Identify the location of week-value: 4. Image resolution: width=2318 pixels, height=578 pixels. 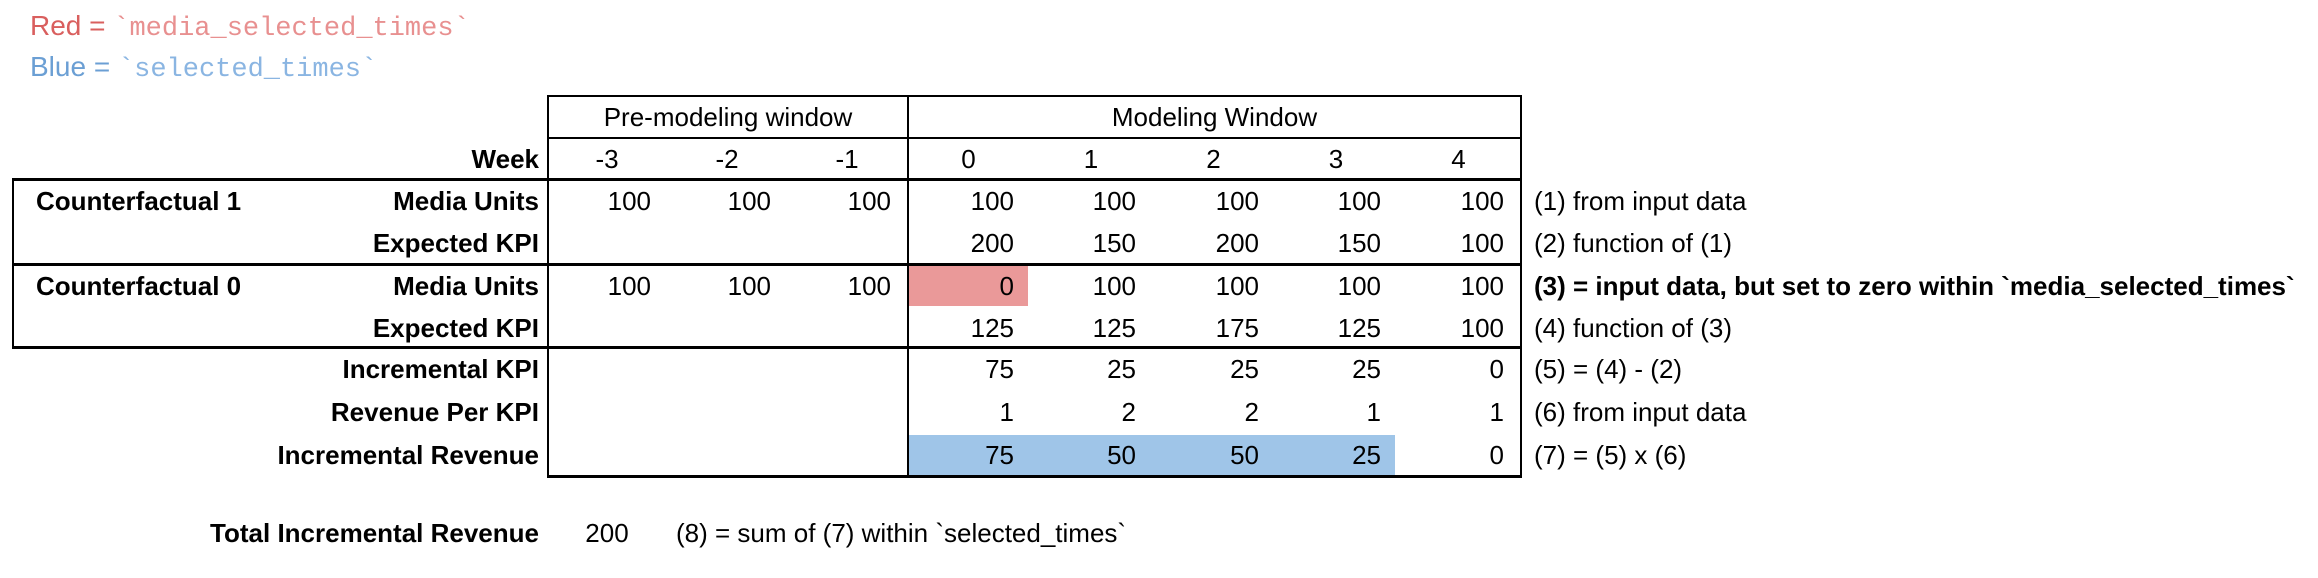
(1458, 159).